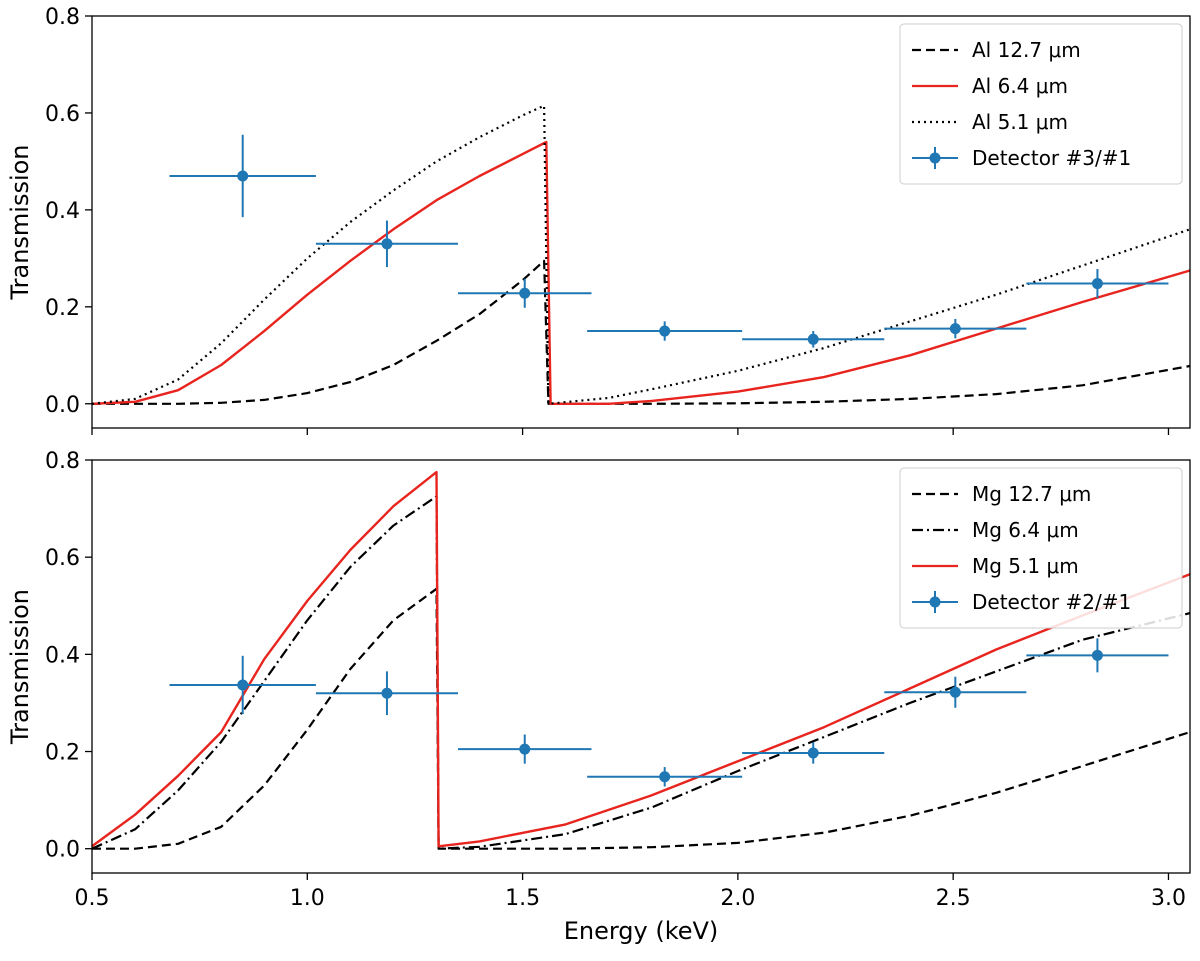 The width and height of the screenshot is (1200, 961). I want to click on top-legend-entry-2: Al 5.1 μm, so click(990, 122).